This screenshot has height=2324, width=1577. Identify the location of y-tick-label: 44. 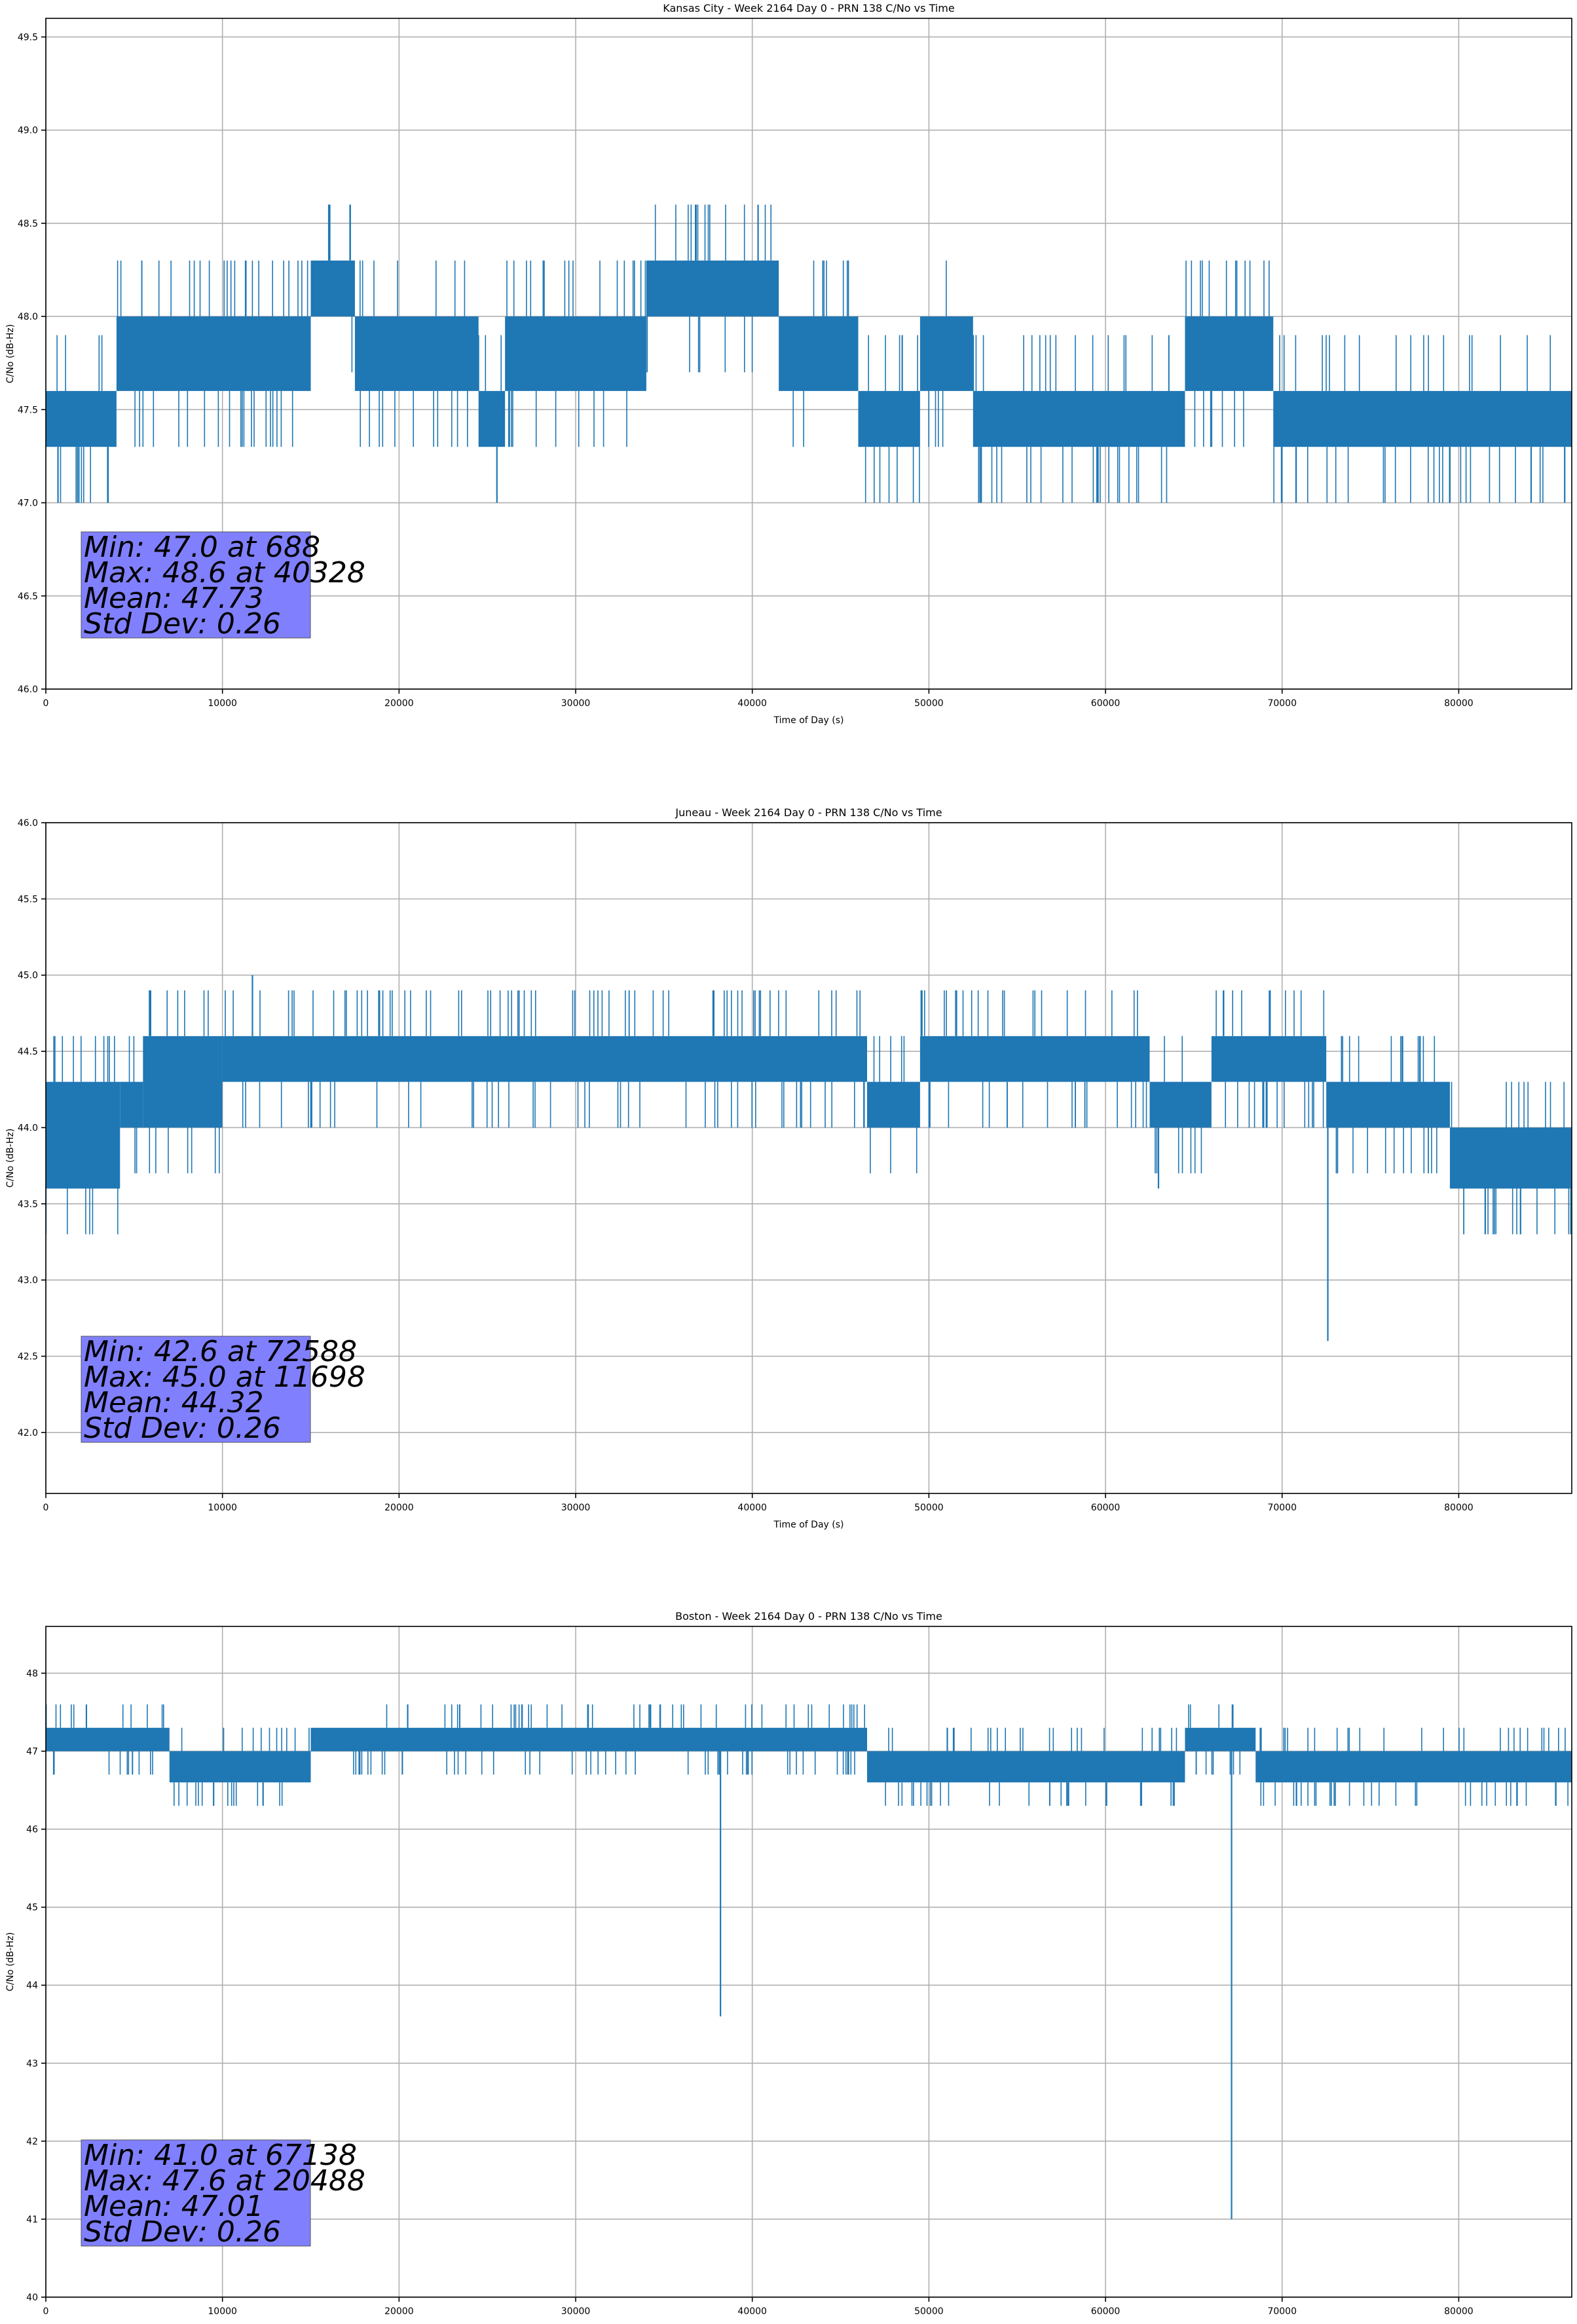
(32, 1986).